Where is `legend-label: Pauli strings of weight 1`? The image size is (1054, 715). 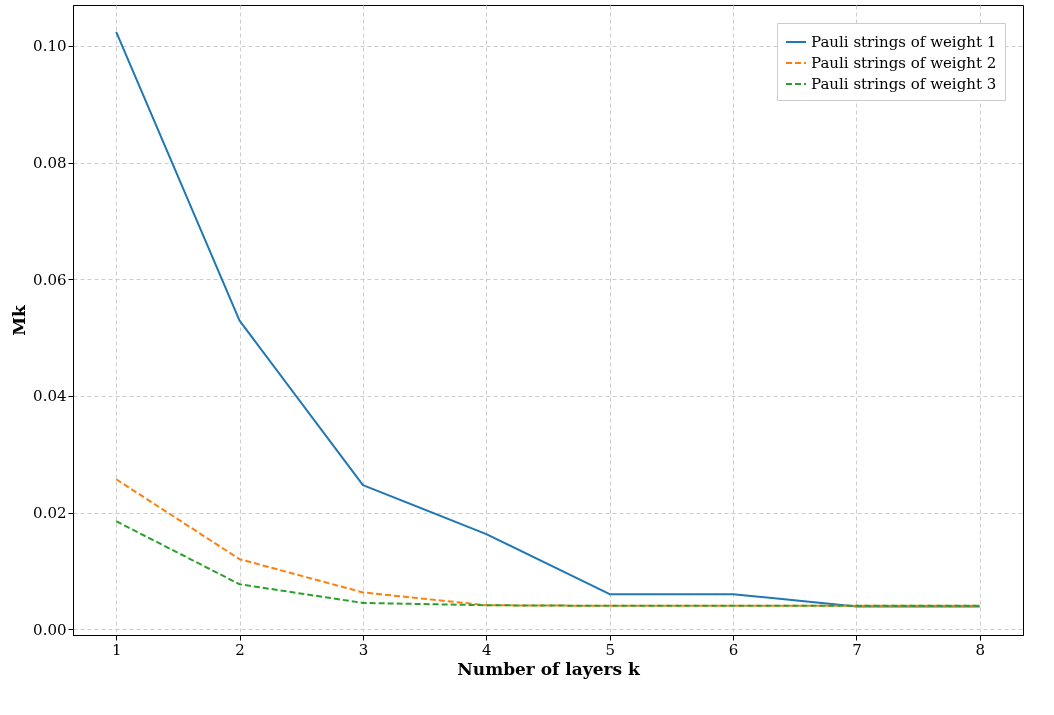 legend-label: Pauli strings of weight 1 is located at coordinates (904, 42).